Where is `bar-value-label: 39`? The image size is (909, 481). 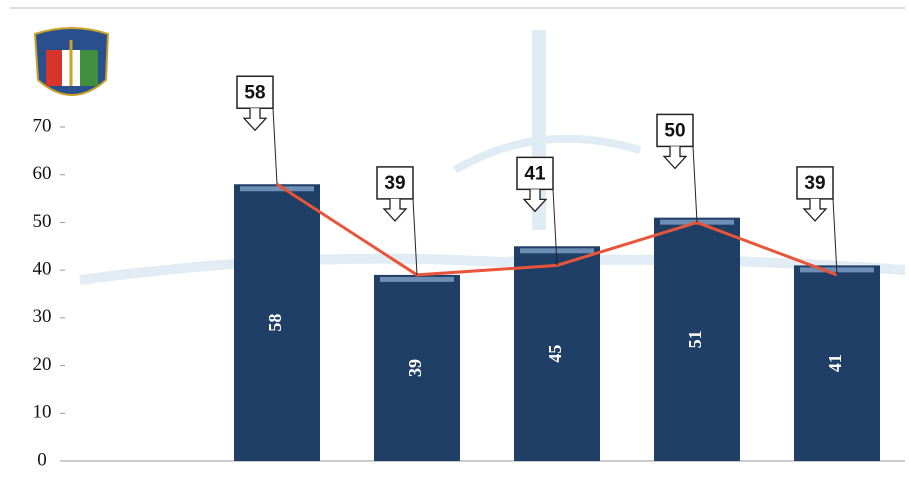
bar-value-label: 39 is located at coordinates (415, 368).